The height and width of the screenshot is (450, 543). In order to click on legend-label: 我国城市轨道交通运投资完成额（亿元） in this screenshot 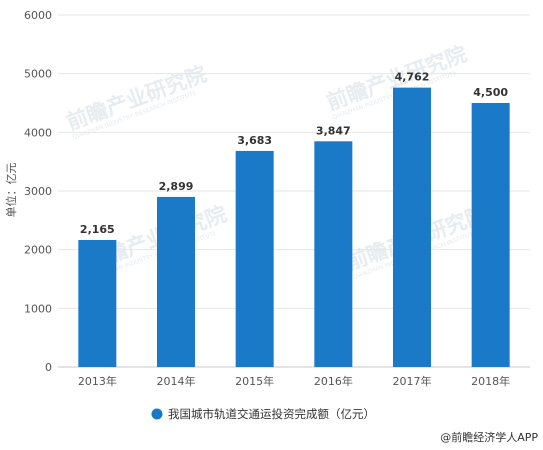, I will do `click(271, 414)`.